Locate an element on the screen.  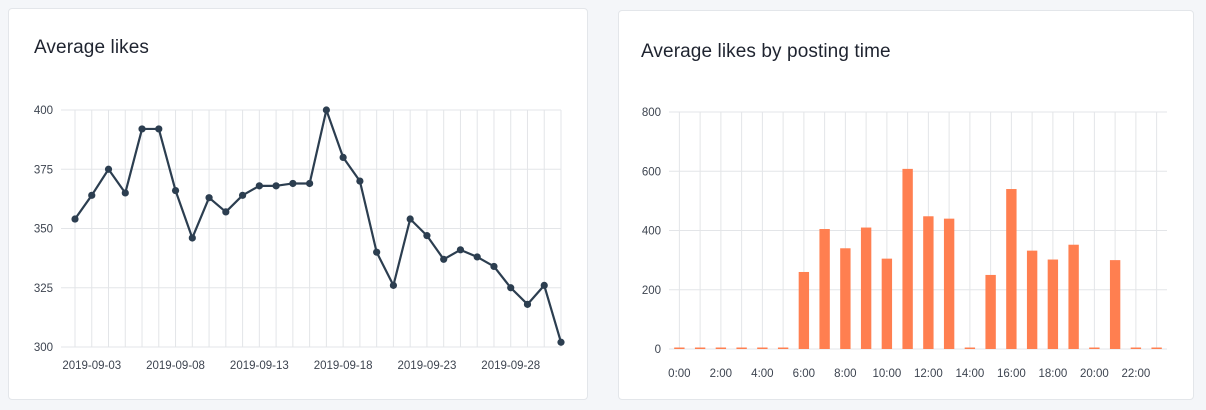
y-tick-label: 600 is located at coordinates (651, 172).